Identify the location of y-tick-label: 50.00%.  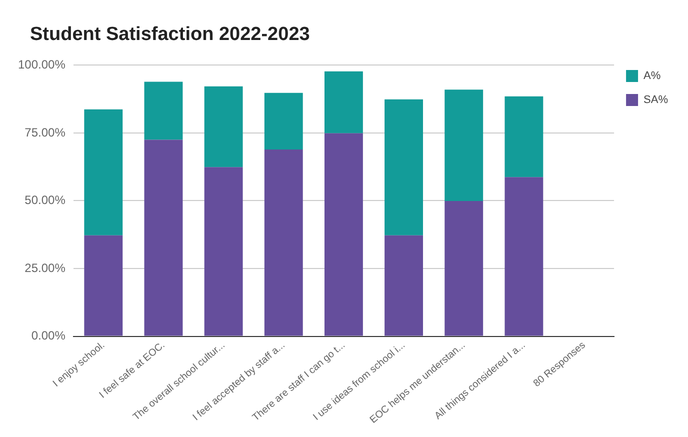
(45, 200).